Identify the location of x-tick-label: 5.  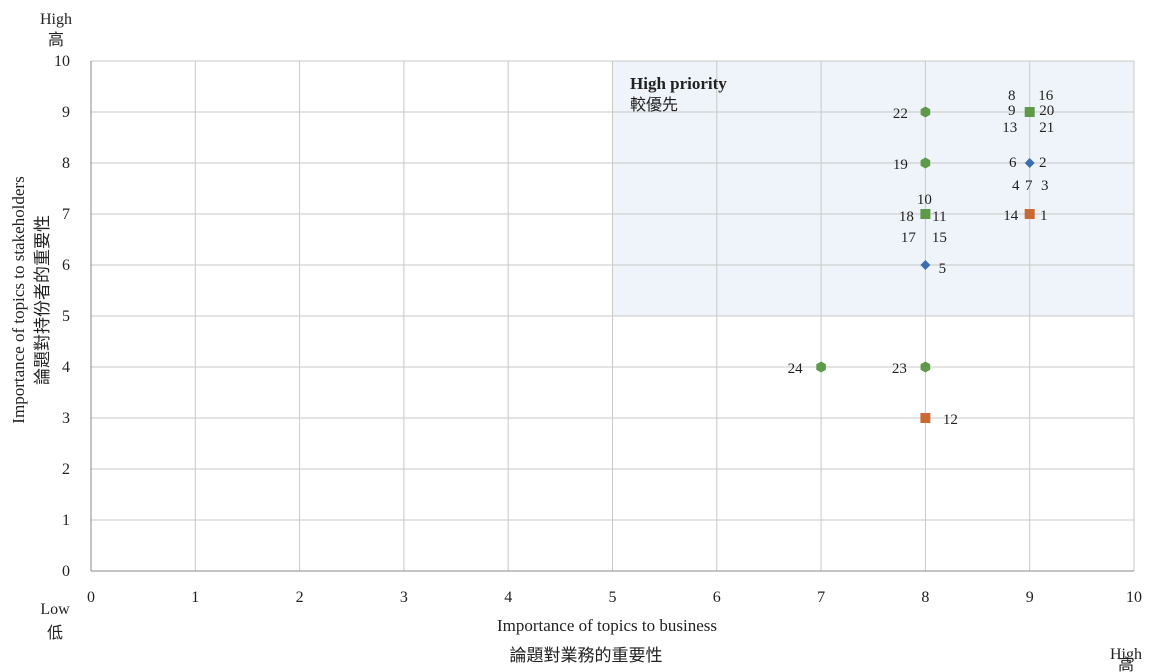
(613, 597).